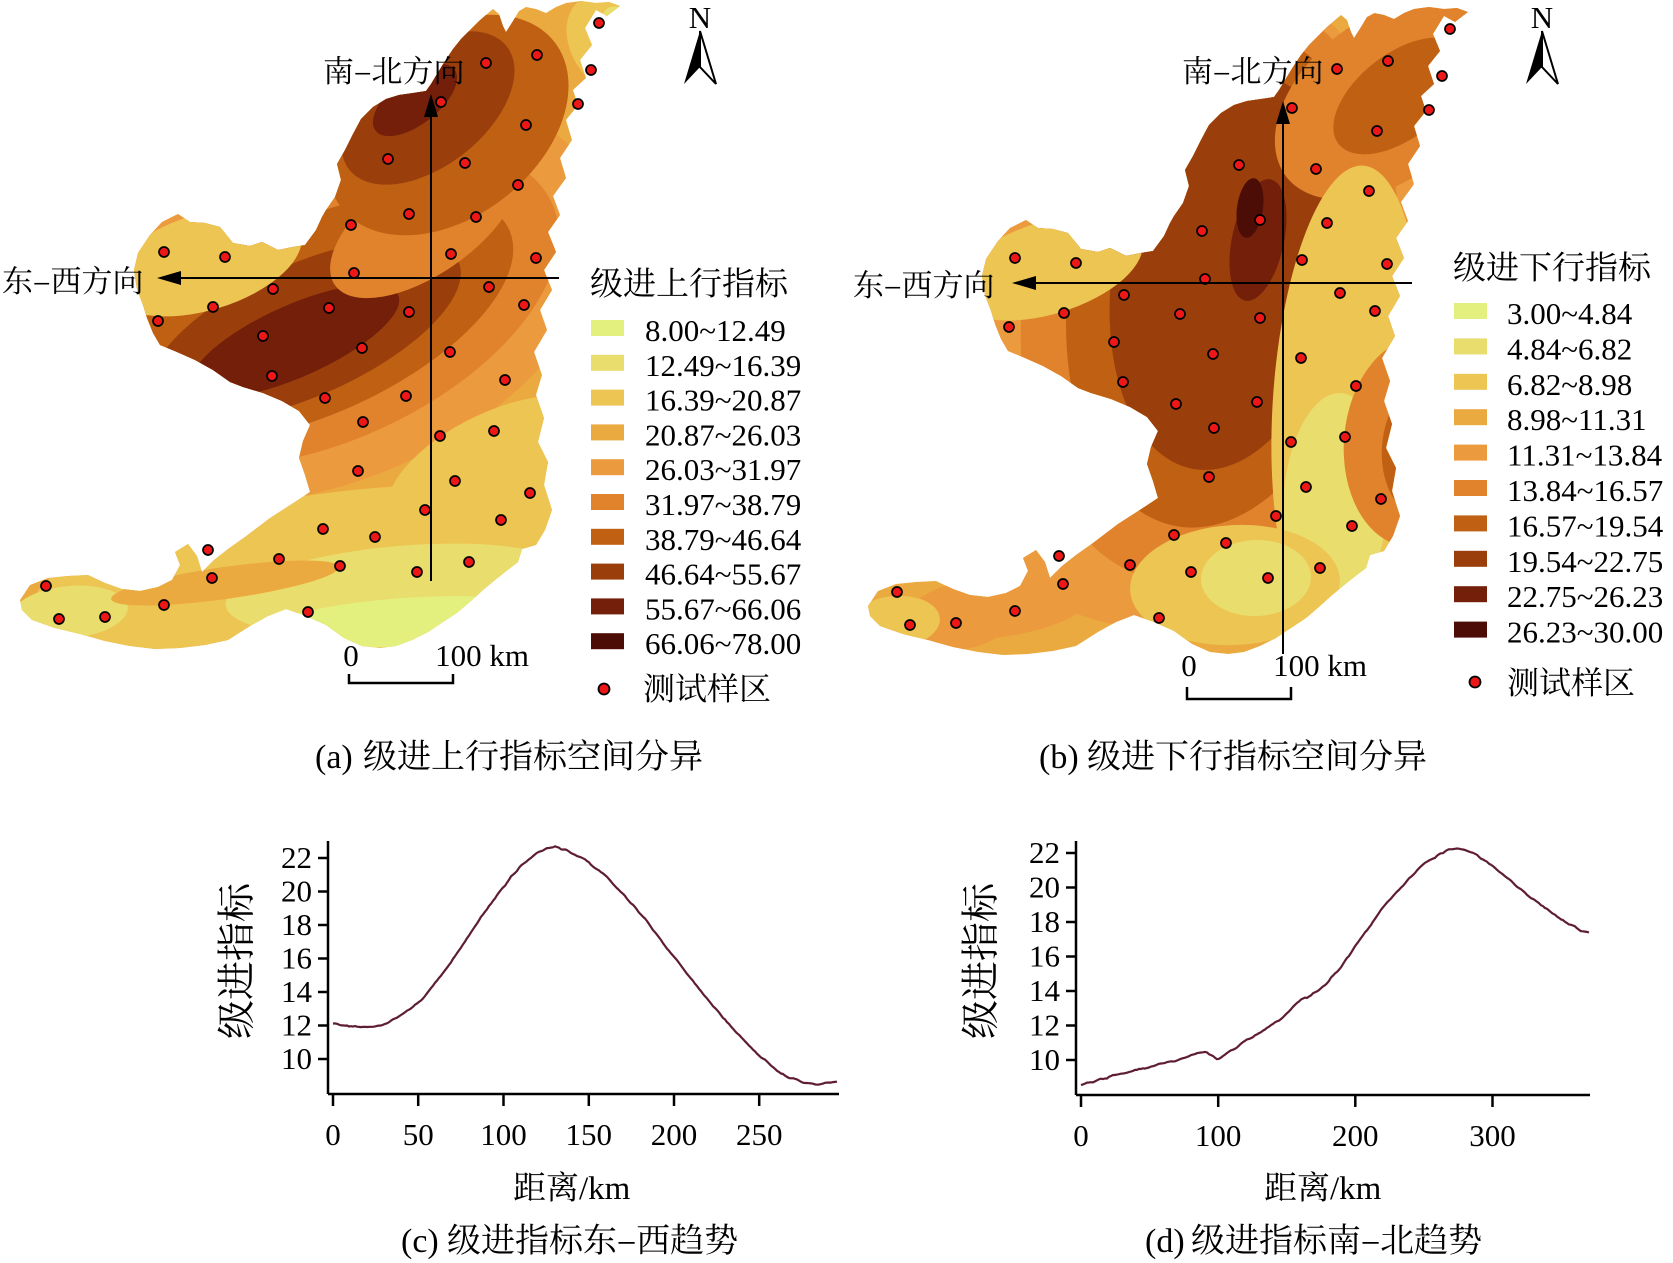 This screenshot has height=1263, width=1673. Describe the element at coordinates (1569, 384) in the screenshot. I see `svg-text: 6.82~8.98` at that location.